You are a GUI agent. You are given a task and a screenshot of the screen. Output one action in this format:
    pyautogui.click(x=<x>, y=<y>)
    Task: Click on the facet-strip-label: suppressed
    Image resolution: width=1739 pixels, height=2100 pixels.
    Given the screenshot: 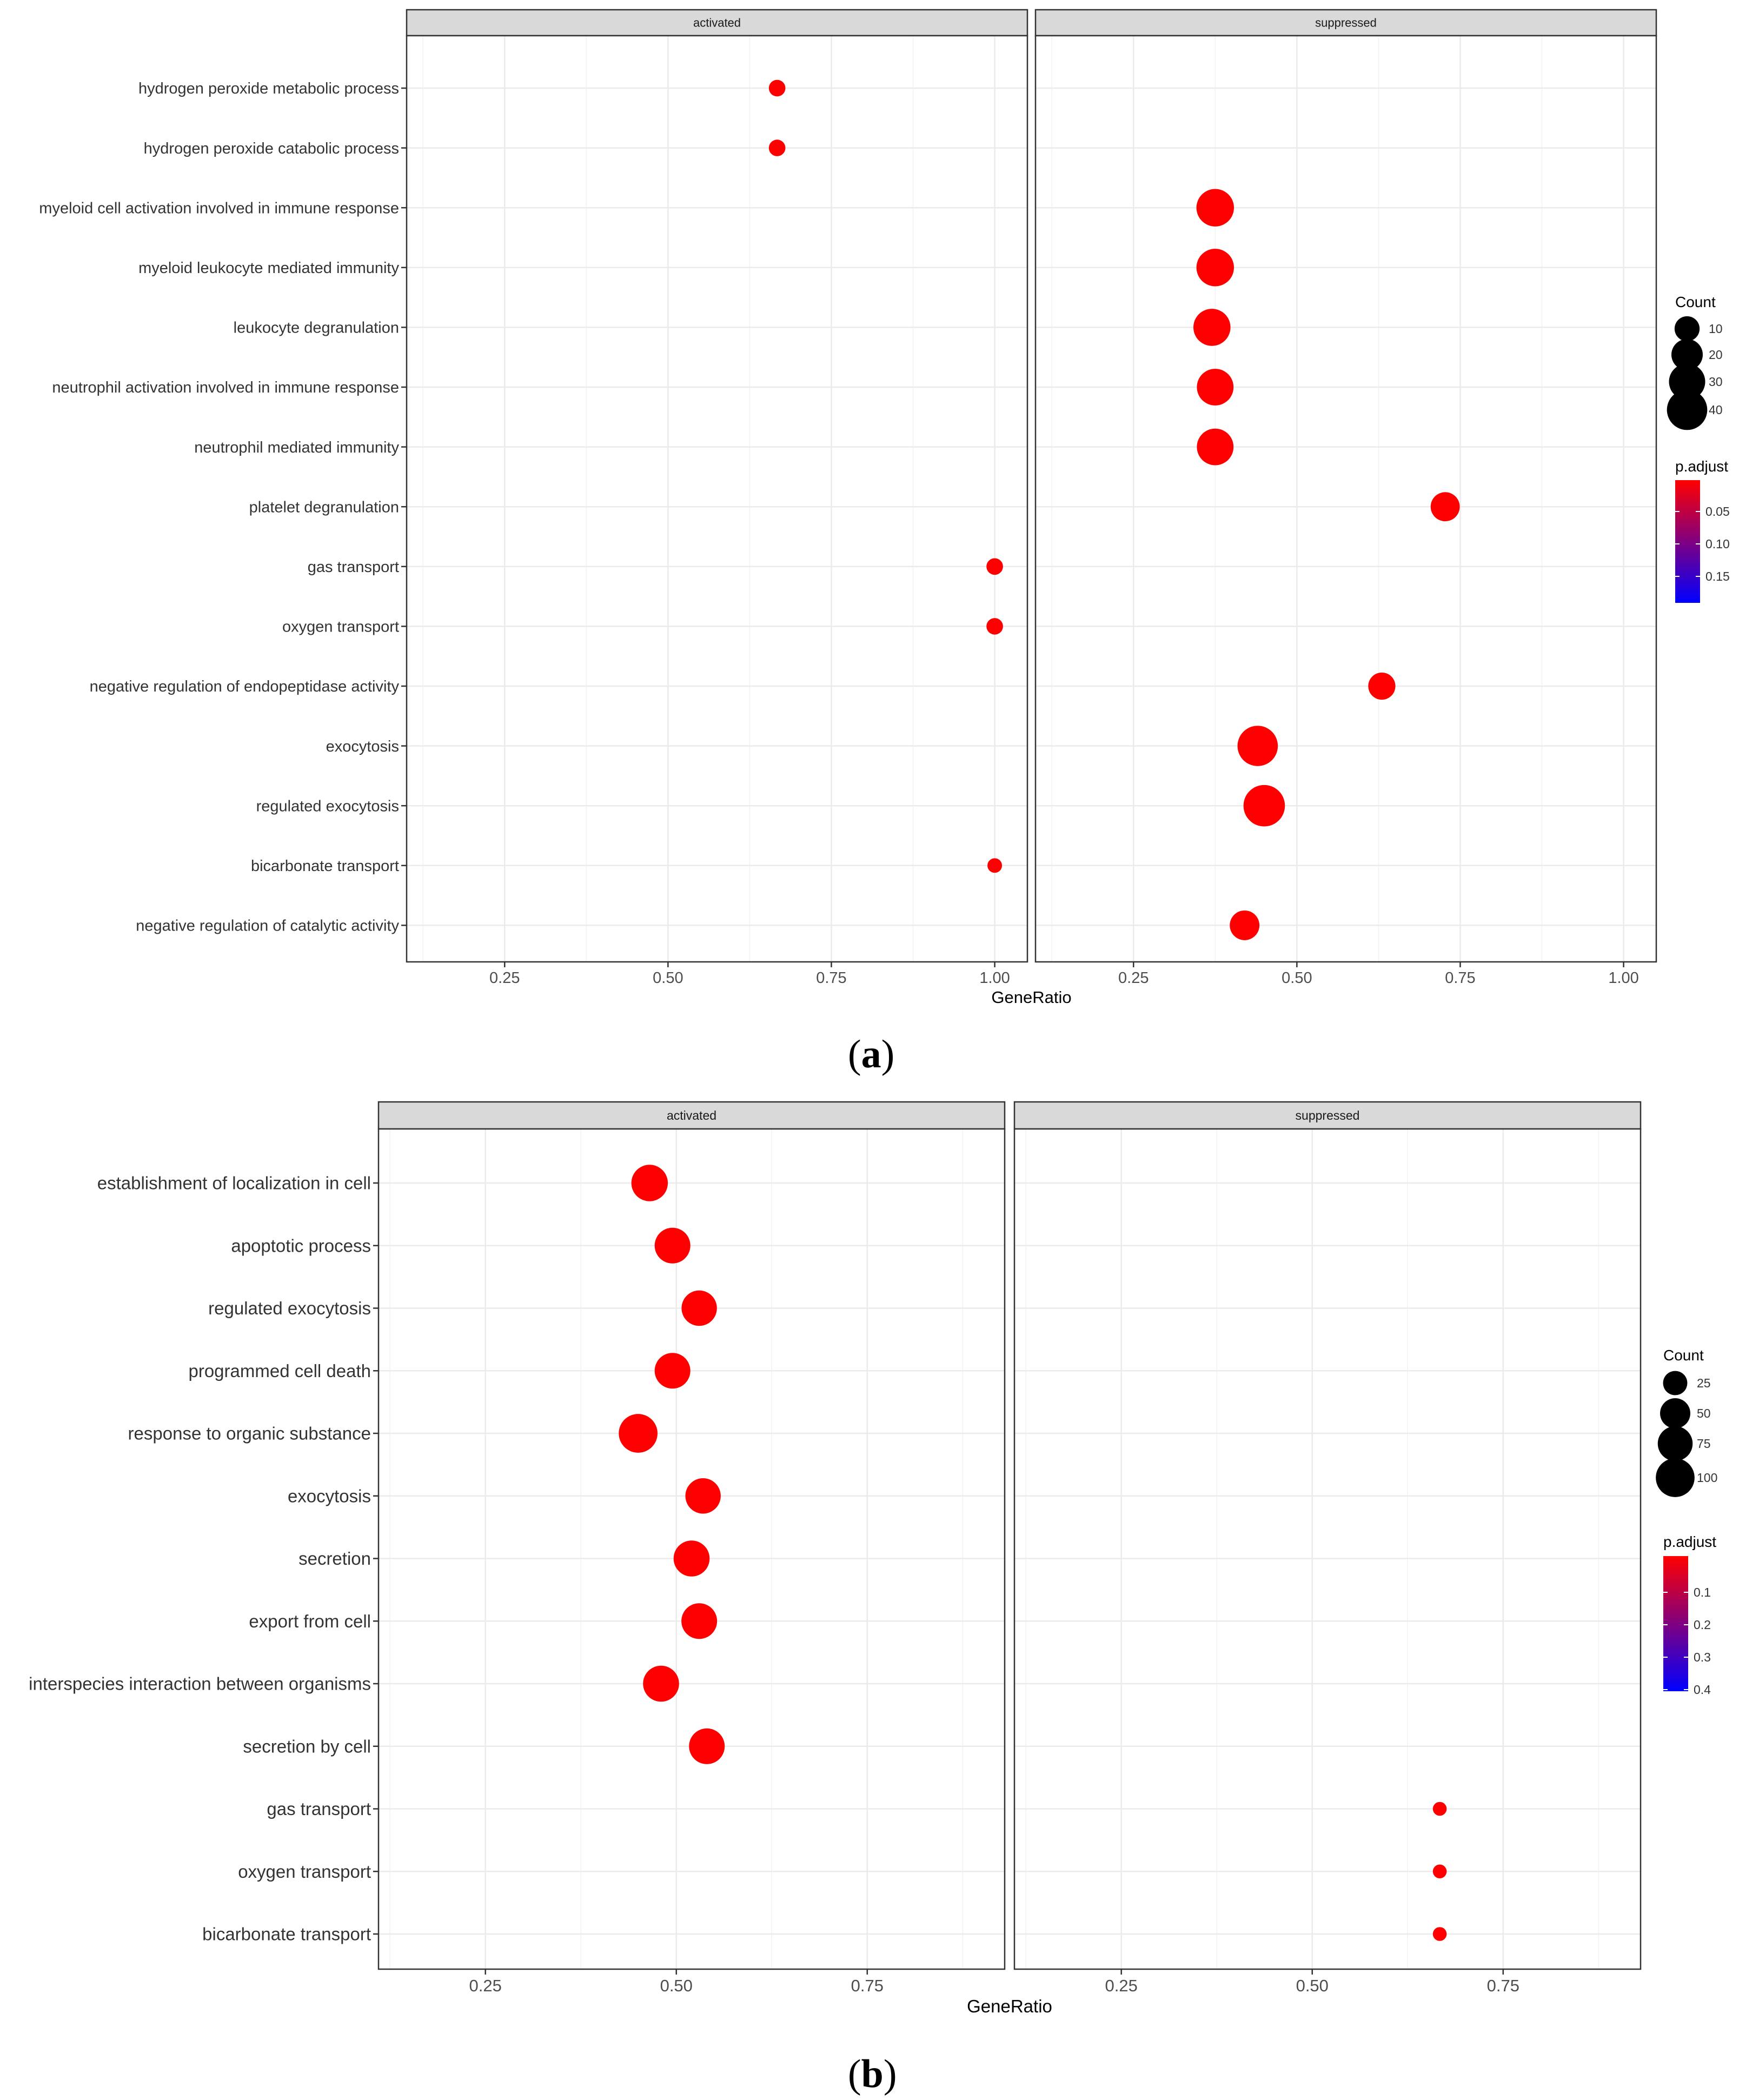 What is the action you would take?
    pyautogui.click(x=1346, y=23)
    